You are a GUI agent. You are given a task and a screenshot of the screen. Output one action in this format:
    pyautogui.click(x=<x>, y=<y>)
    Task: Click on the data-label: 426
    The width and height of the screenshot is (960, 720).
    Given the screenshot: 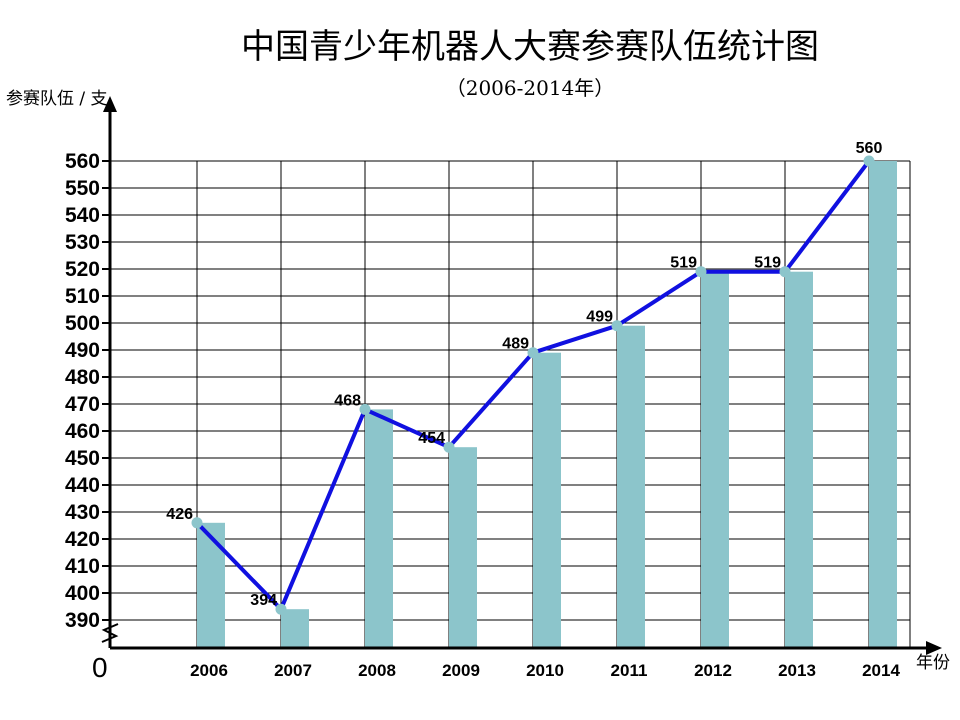 What is the action you would take?
    pyautogui.click(x=179, y=514)
    